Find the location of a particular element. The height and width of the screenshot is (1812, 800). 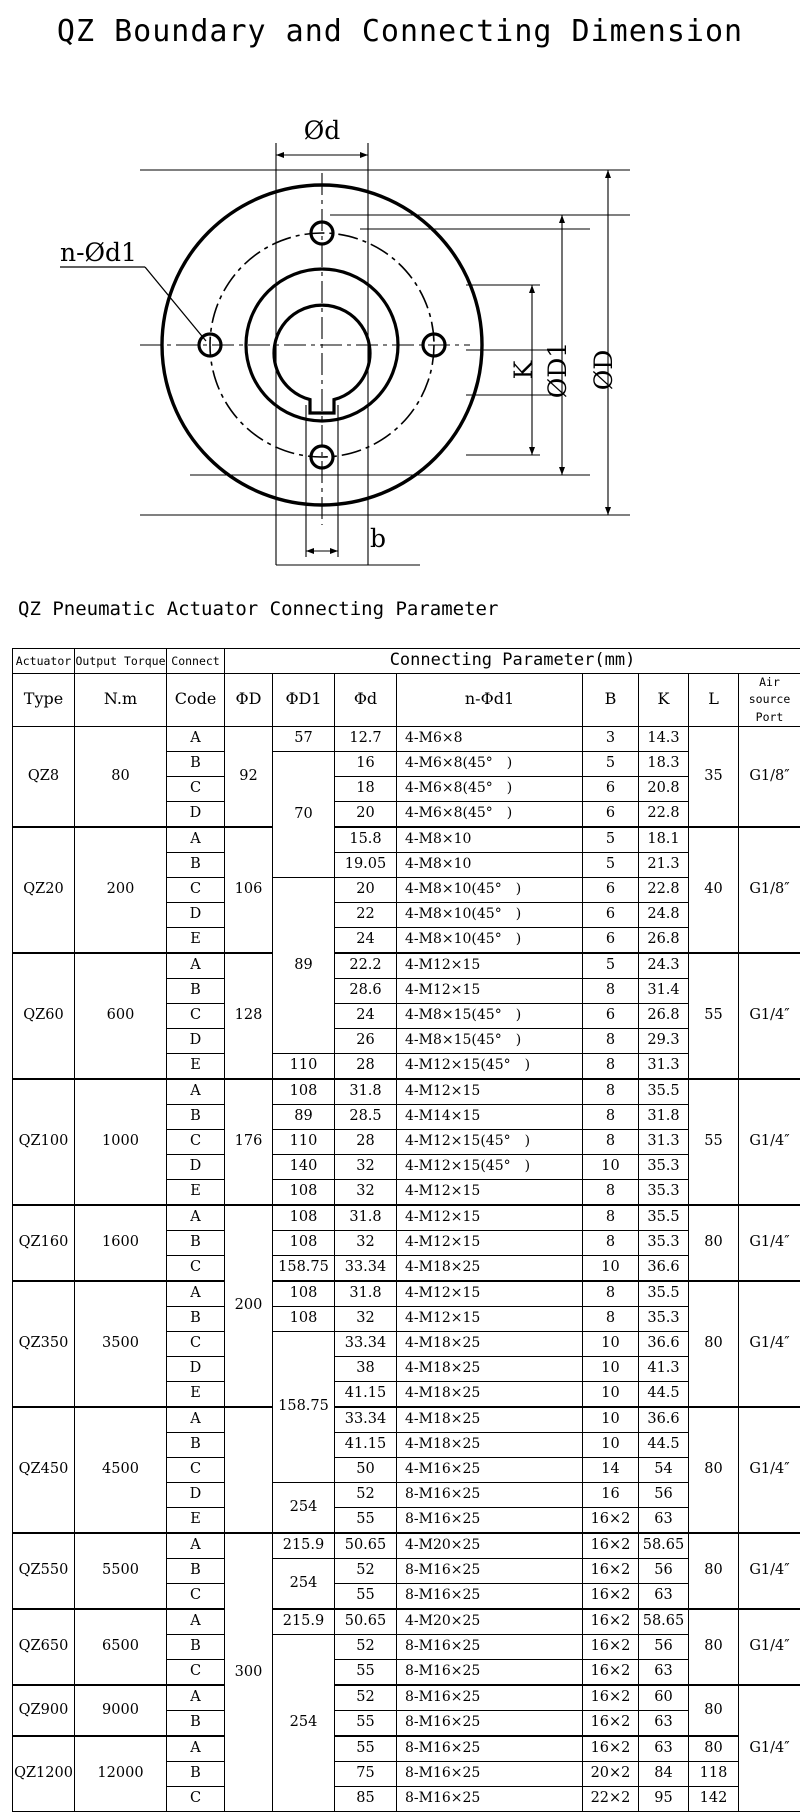

cell-k: 20.8 is located at coordinates (664, 788).